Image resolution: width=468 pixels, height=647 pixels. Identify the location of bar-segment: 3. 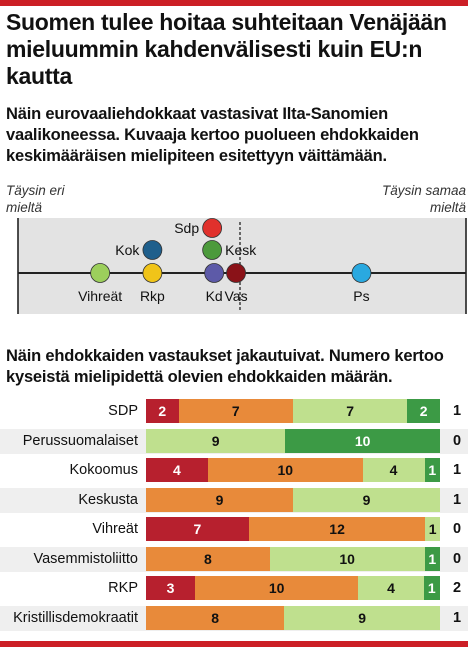
(170, 588).